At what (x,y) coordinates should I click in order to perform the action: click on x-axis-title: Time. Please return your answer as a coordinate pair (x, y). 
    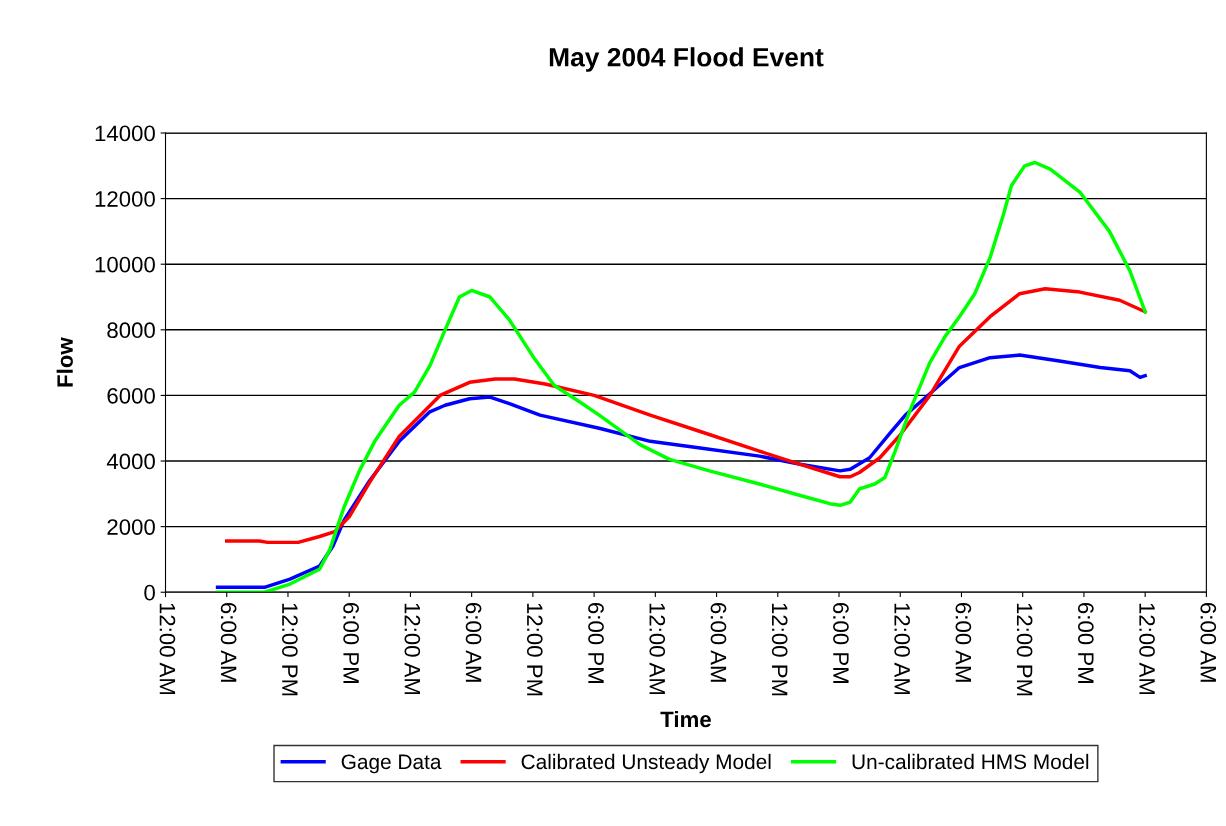
    Looking at the image, I should click on (685, 719).